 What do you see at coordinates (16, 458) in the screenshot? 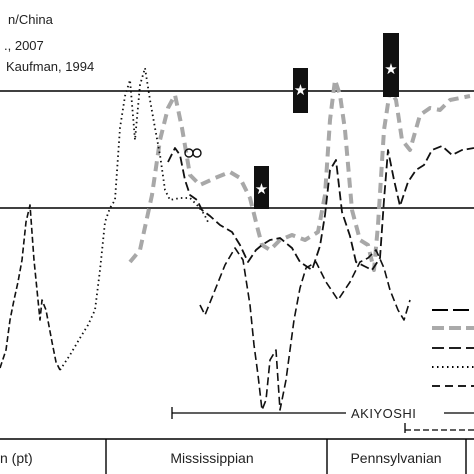
I see `period-label-1: n (pt)` at bounding box center [16, 458].